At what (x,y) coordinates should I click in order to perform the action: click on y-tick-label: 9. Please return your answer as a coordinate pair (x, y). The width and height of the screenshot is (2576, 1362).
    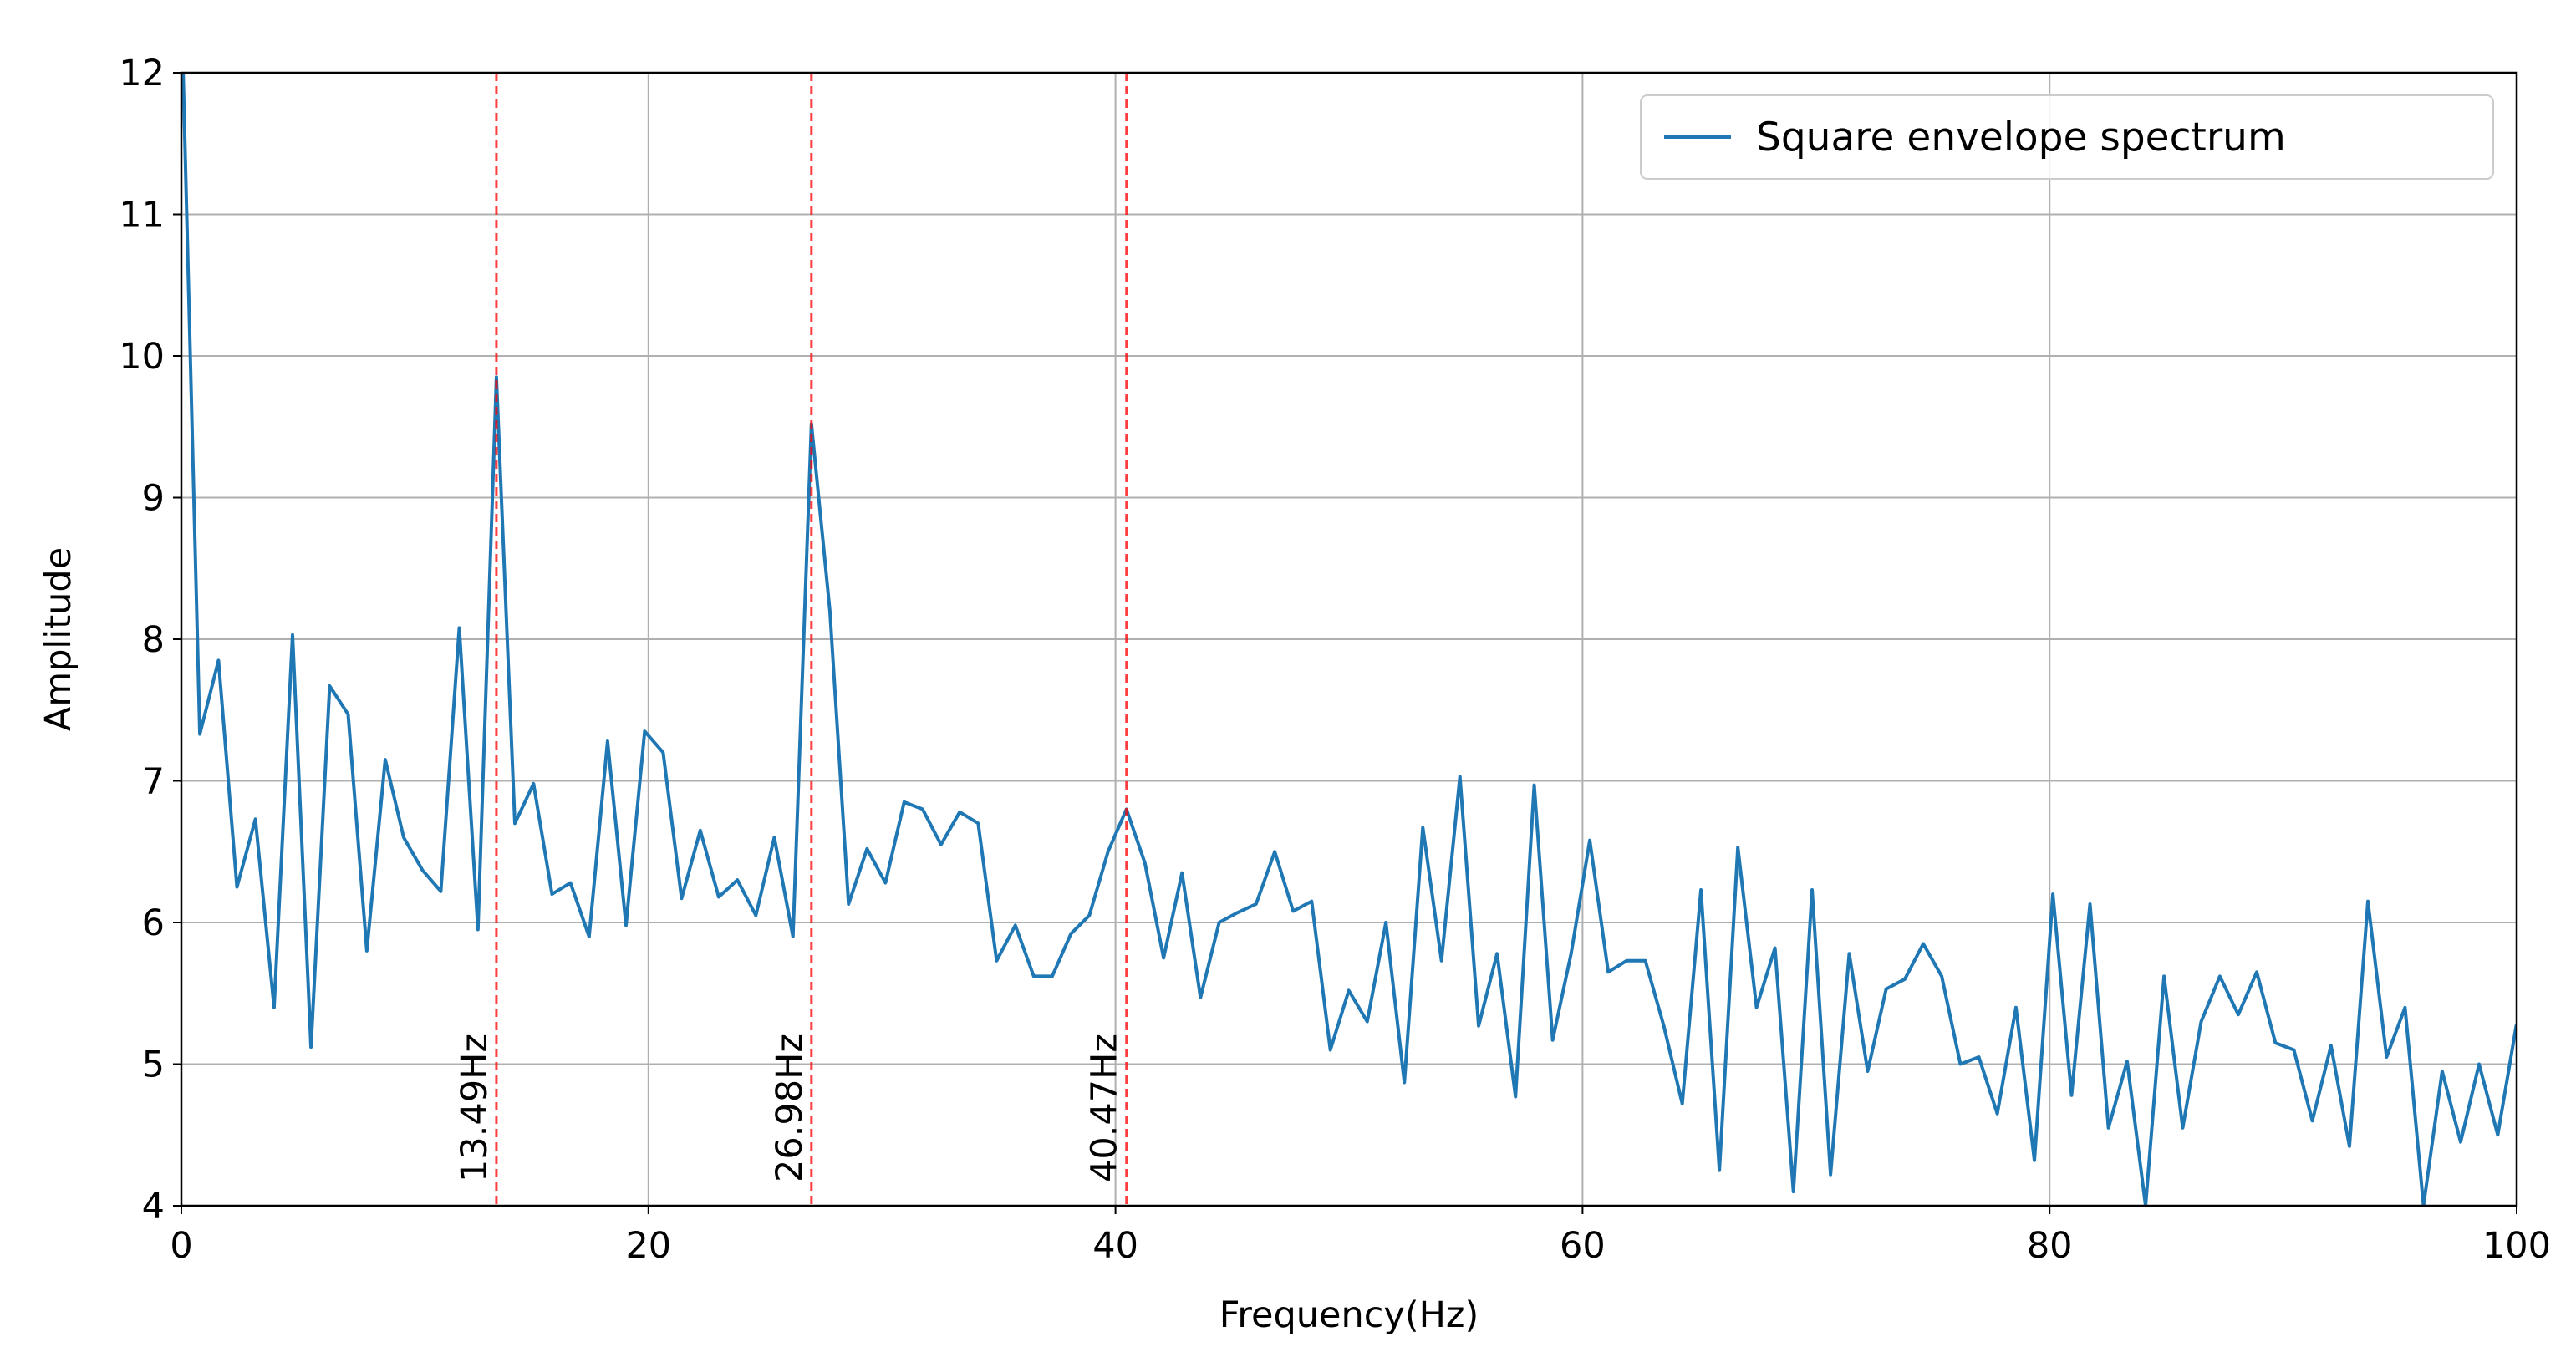
    Looking at the image, I should click on (153, 499).